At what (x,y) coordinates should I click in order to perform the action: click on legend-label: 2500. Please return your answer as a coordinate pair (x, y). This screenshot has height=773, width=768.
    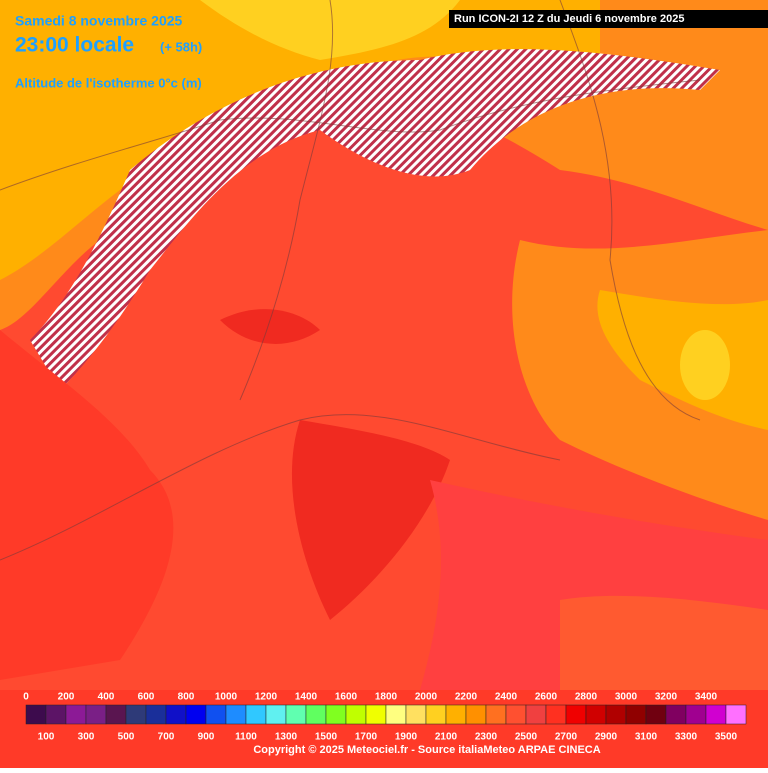
    Looking at the image, I should click on (526, 737).